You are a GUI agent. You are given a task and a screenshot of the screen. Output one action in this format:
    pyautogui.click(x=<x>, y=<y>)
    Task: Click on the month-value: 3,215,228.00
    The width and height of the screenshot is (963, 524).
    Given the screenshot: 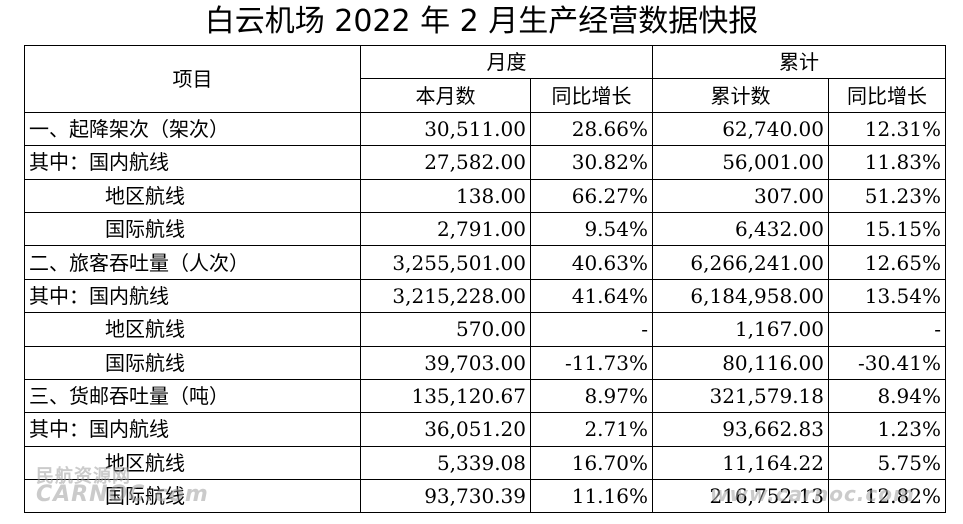 What is the action you would take?
    pyautogui.click(x=445, y=296)
    